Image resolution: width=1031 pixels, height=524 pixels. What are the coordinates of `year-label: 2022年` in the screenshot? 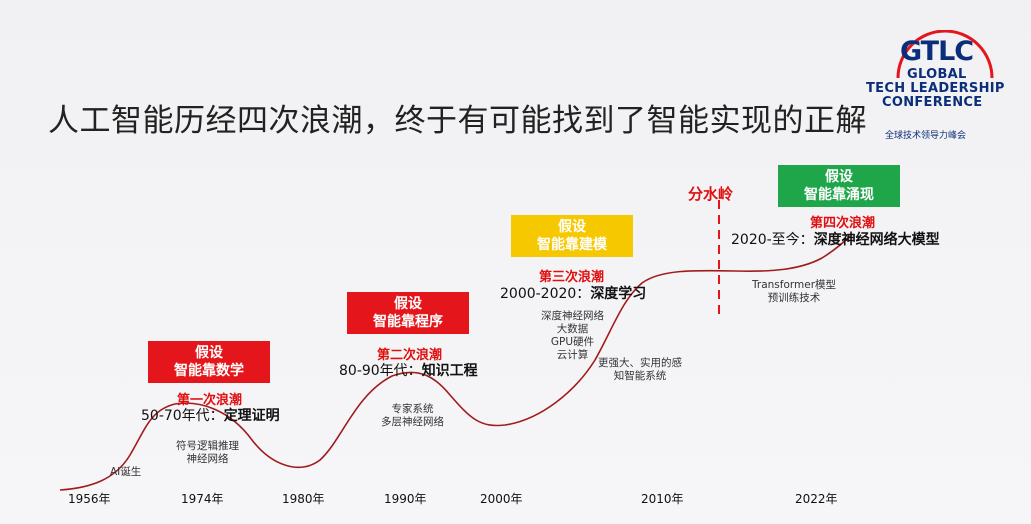 It's located at (816, 499).